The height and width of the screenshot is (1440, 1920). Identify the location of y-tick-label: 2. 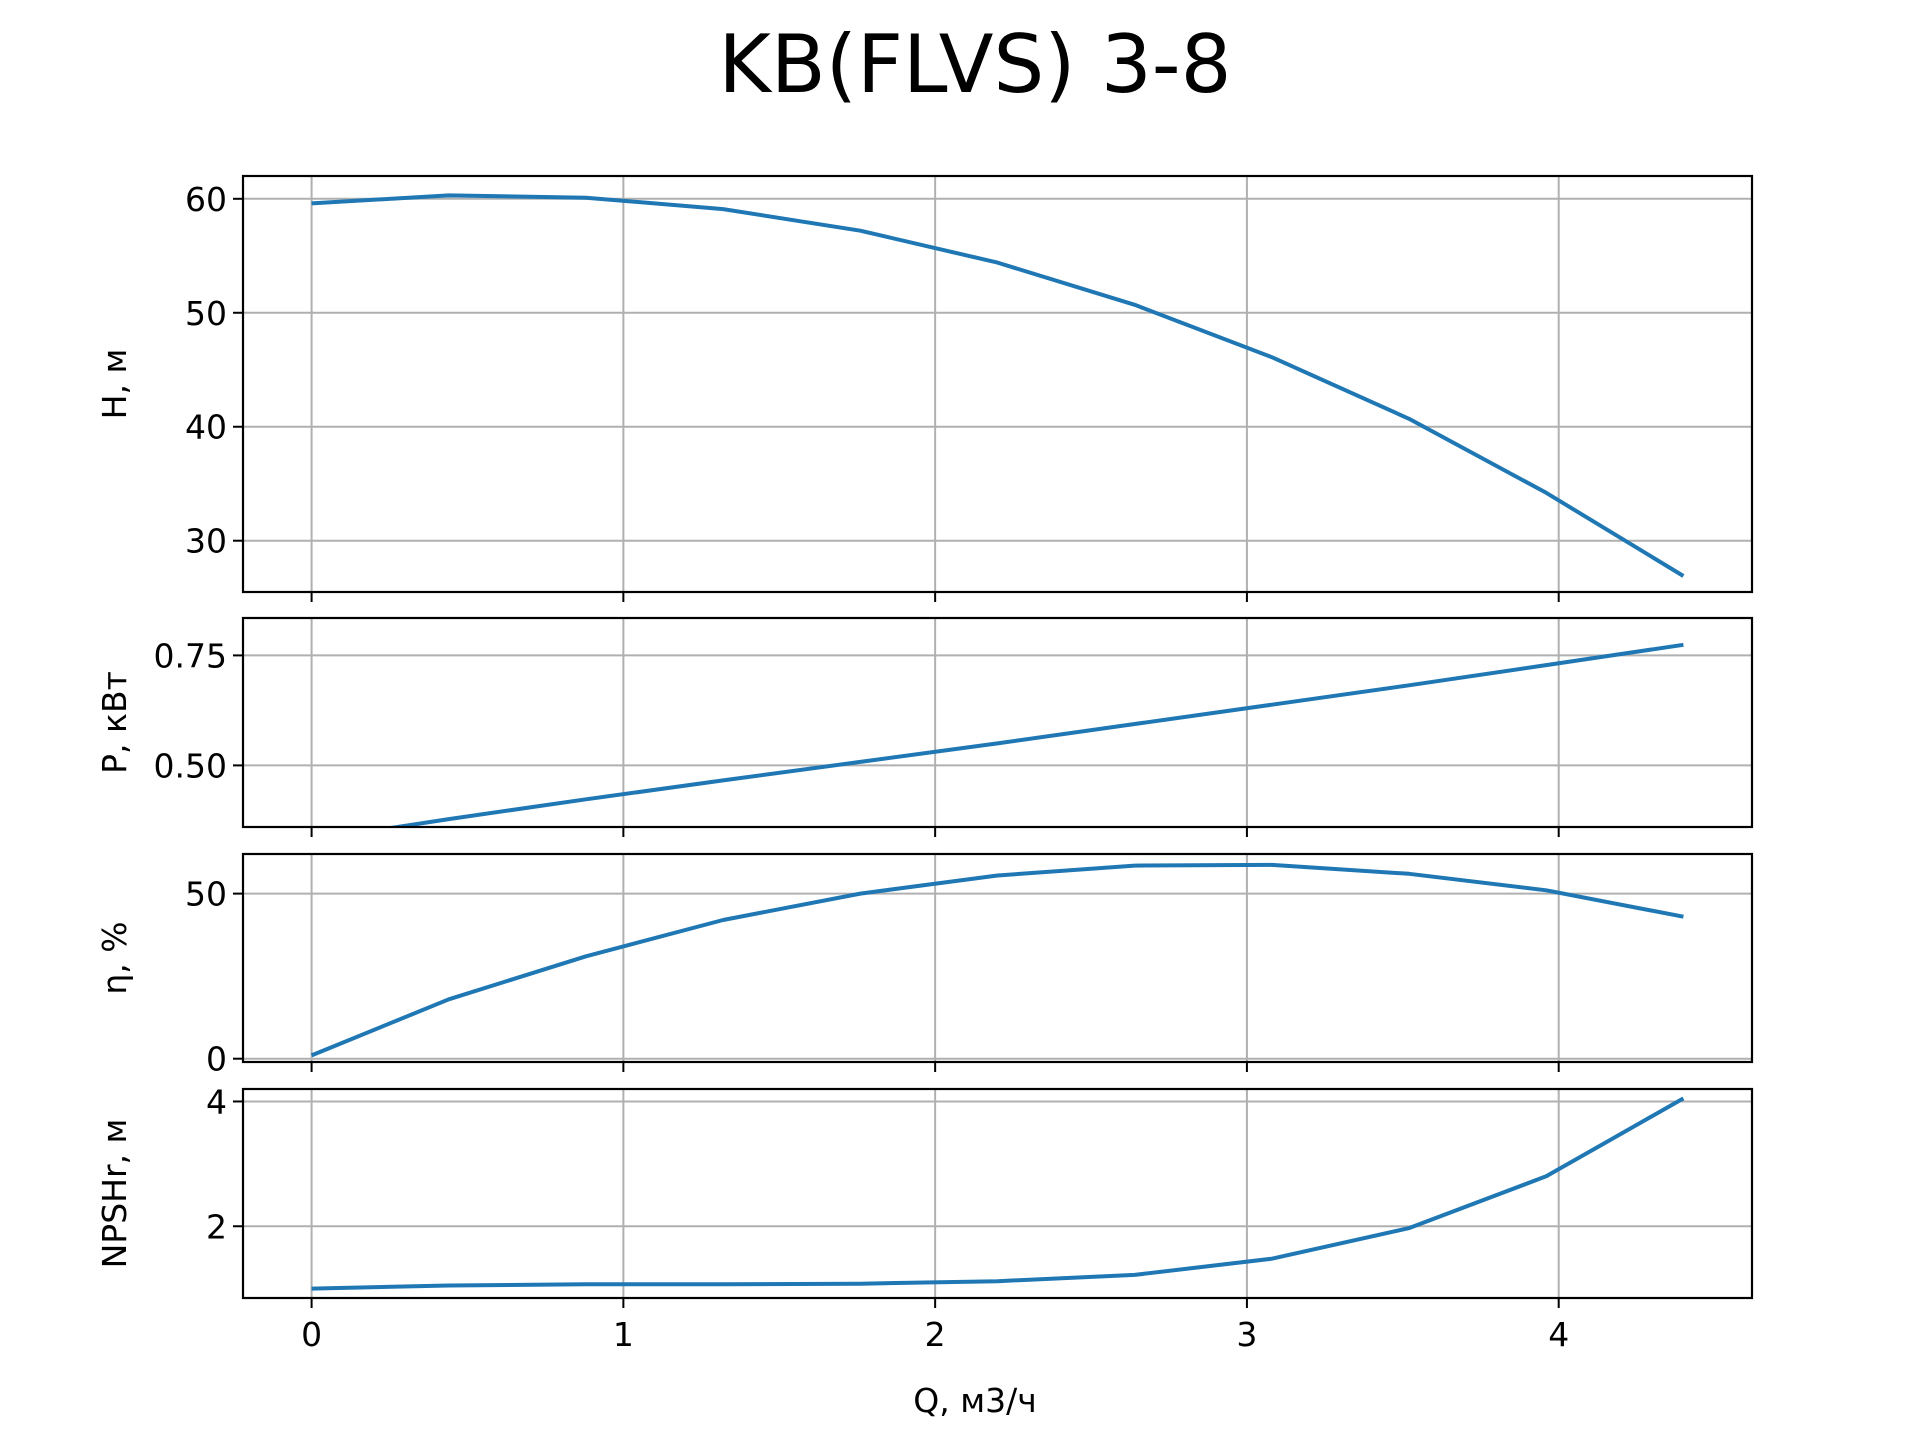
(216, 1226).